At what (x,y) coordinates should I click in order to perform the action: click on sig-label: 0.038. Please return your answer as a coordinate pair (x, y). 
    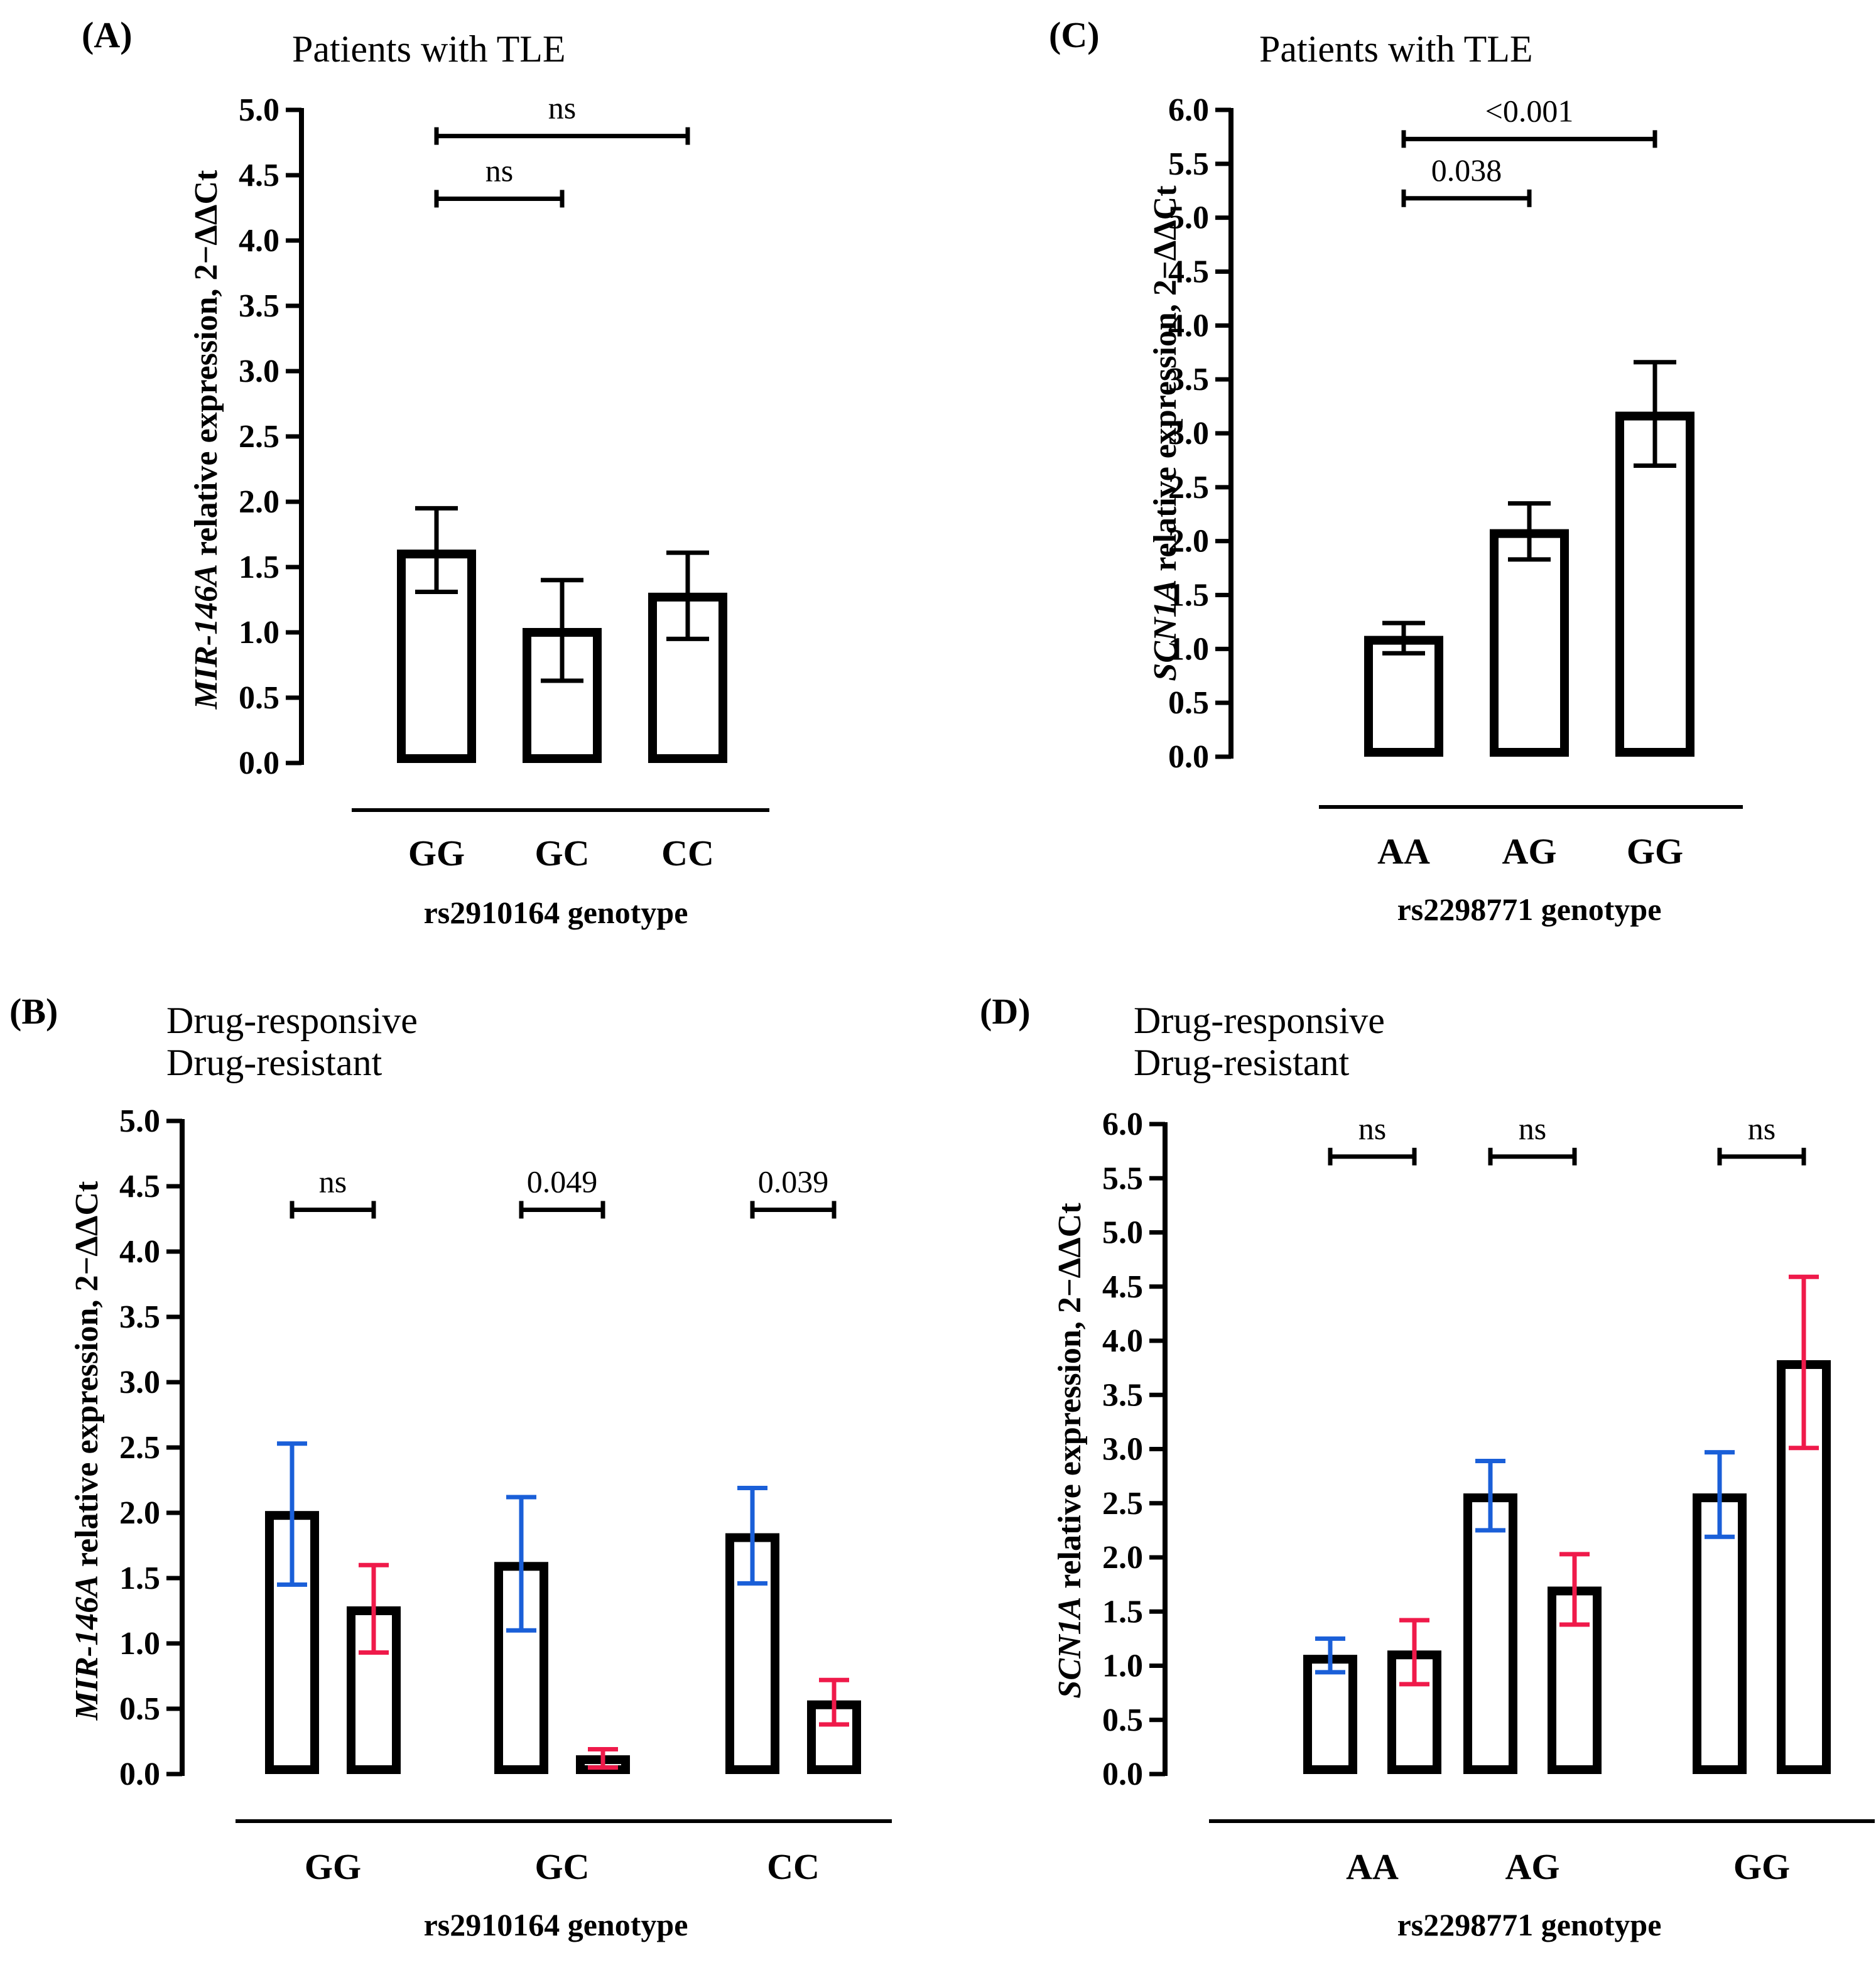
    Looking at the image, I should click on (1466, 170).